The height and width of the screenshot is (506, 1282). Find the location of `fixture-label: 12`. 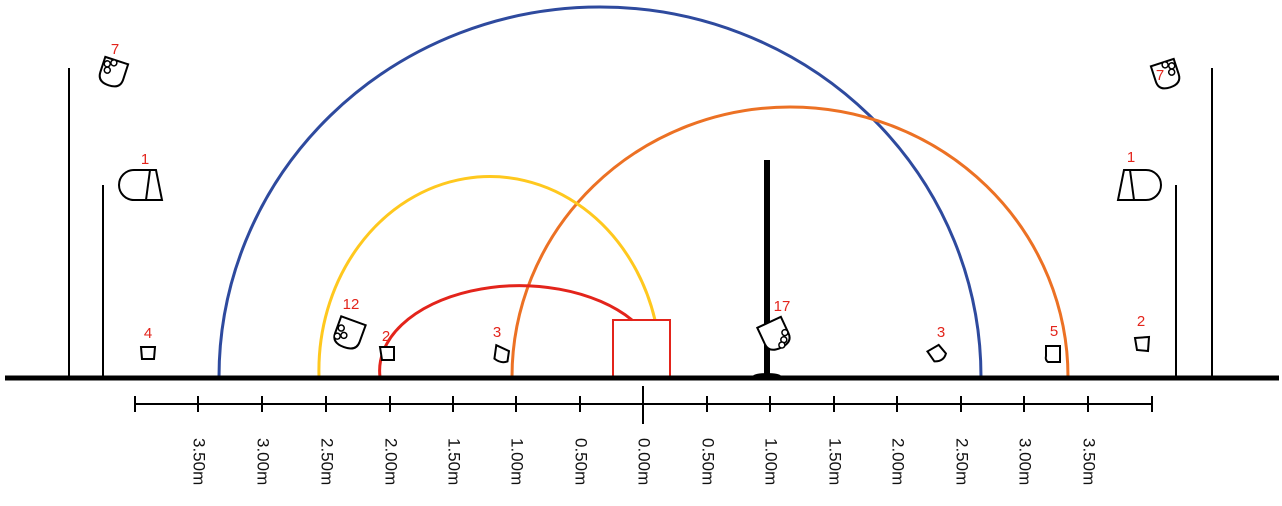

fixture-label: 12 is located at coordinates (351, 304).